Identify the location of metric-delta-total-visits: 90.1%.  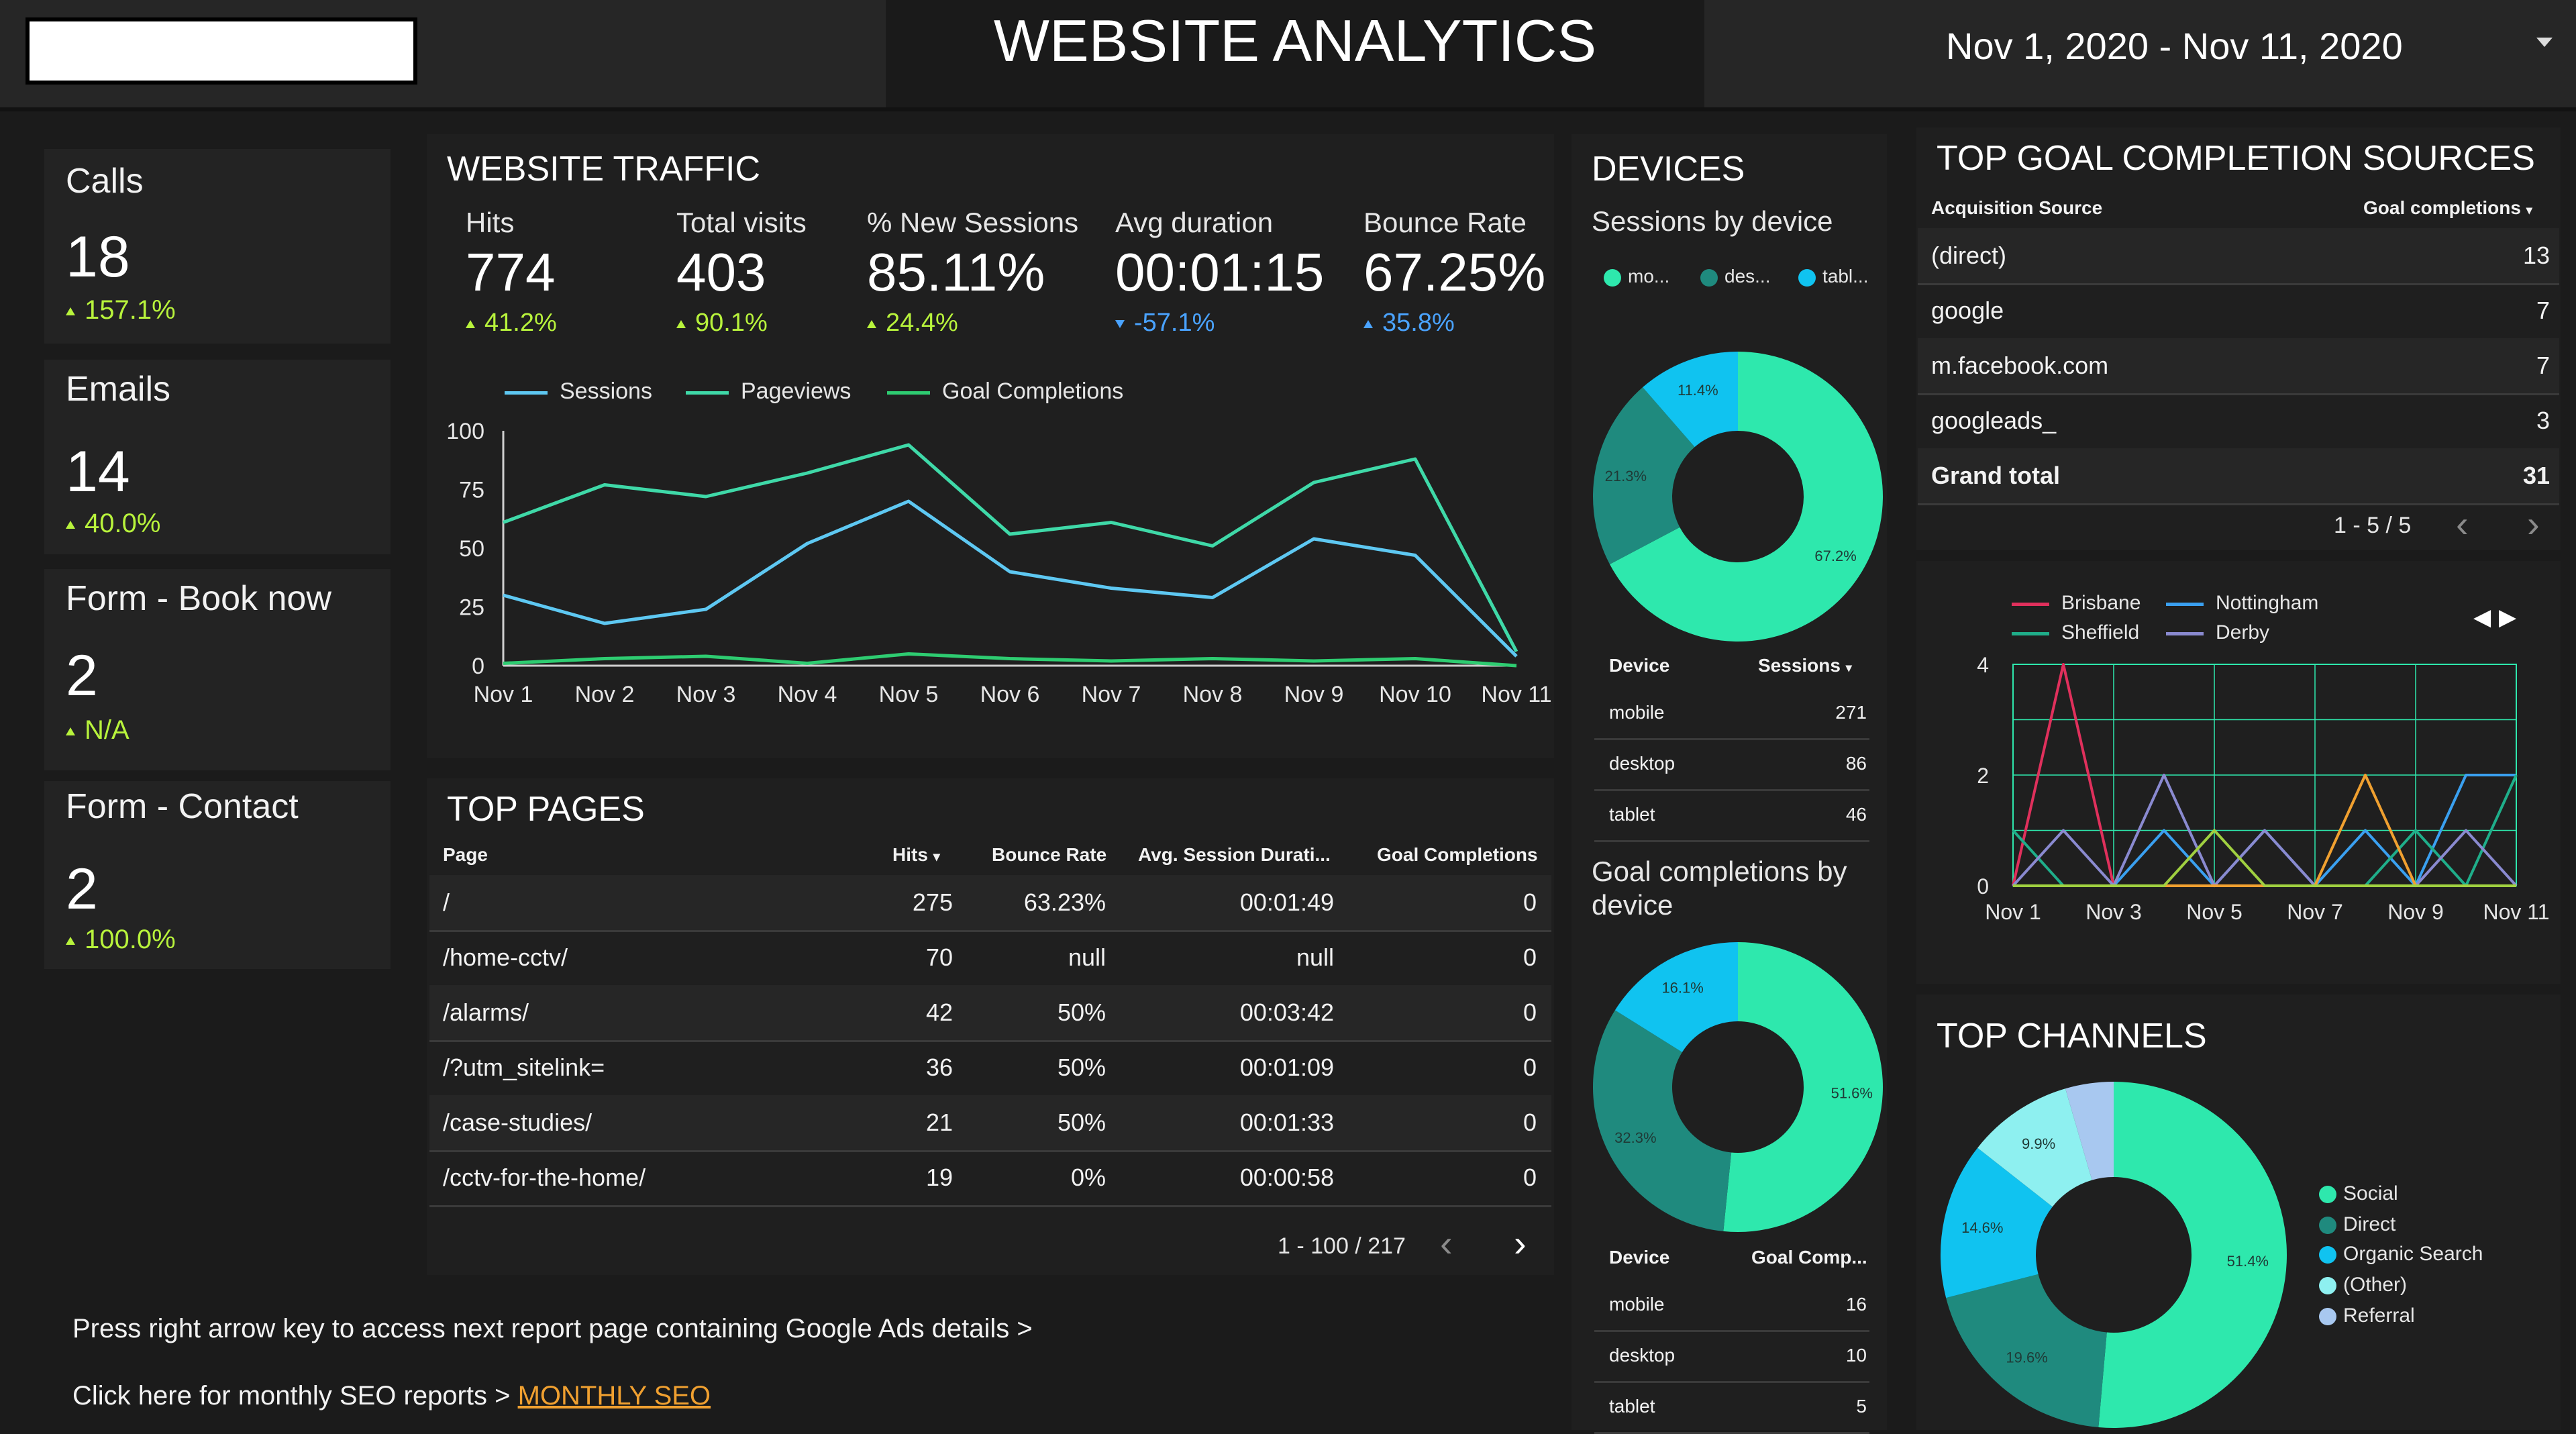
(722, 323).